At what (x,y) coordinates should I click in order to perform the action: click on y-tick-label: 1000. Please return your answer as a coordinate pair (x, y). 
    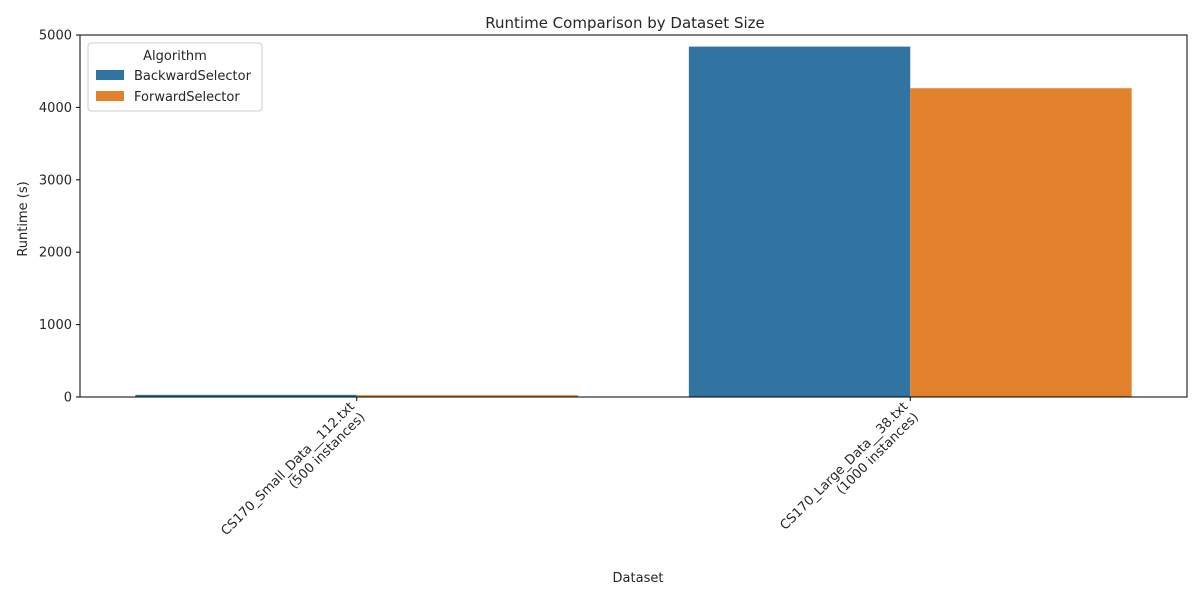
    Looking at the image, I should click on (55, 325).